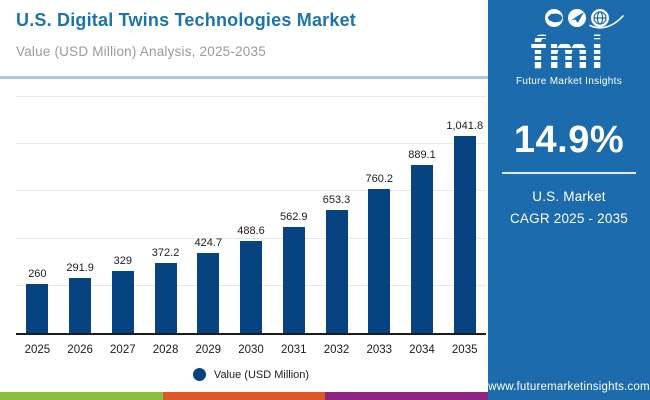 This screenshot has height=400, width=650. I want to click on bar-slot: 424.7, so click(208, 215).